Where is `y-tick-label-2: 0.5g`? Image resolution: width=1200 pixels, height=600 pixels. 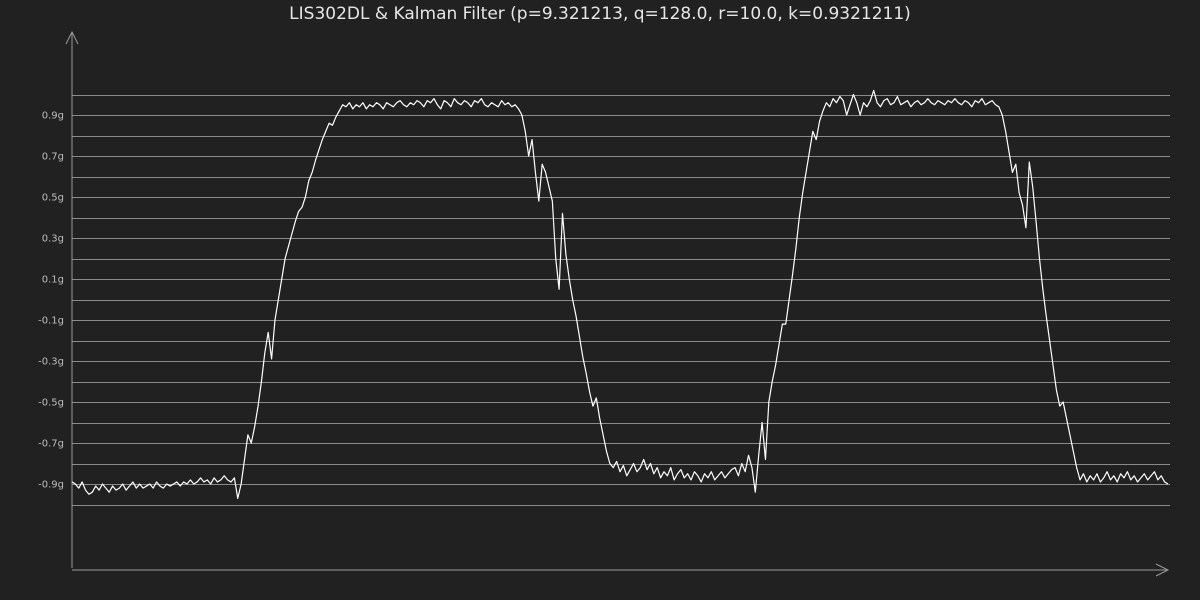 y-tick-label-2: 0.5g is located at coordinates (53, 198).